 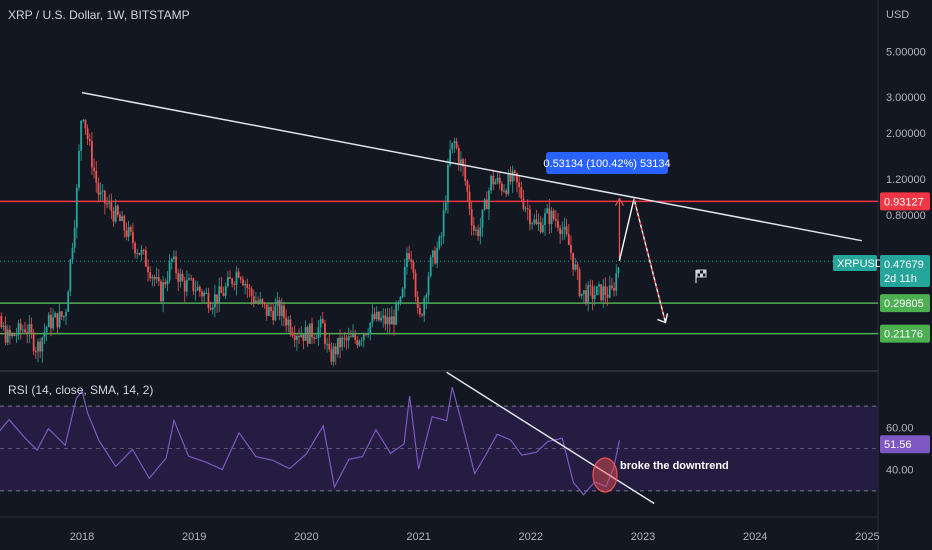 What do you see at coordinates (701, 276) in the screenshot?
I see `flag-icon` at bounding box center [701, 276].